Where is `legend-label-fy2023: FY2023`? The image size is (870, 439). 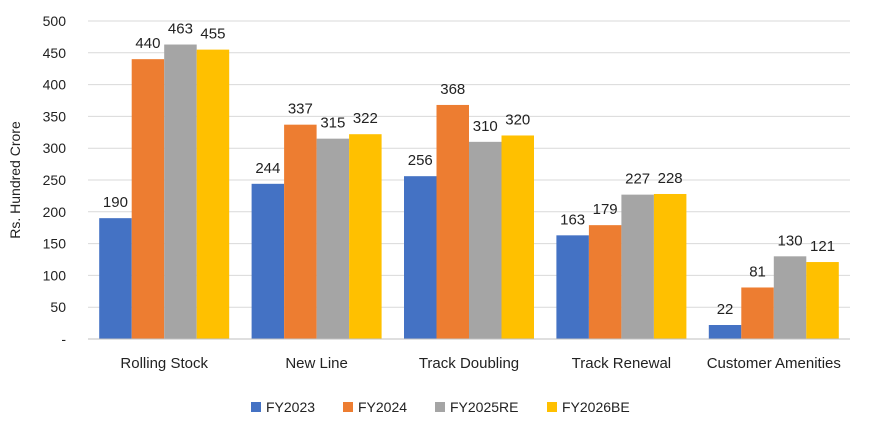
legend-label-fy2023: FY2023 is located at coordinates (290, 407).